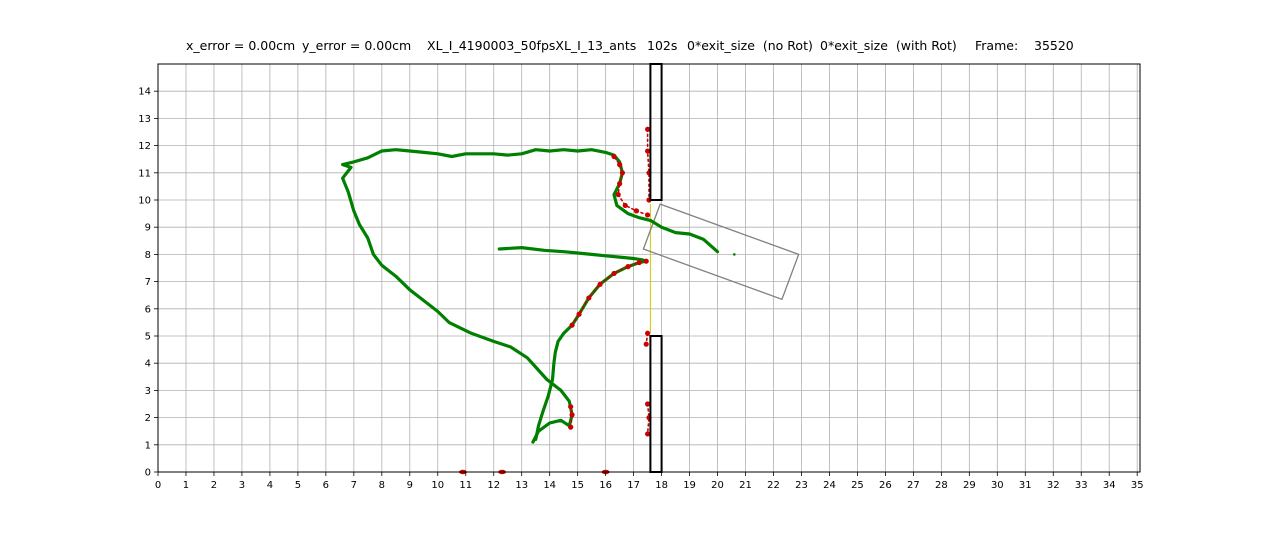 This screenshot has width=1268, height=540. What do you see at coordinates (689, 485) in the screenshot?
I see `x-tick-label: 19` at bounding box center [689, 485].